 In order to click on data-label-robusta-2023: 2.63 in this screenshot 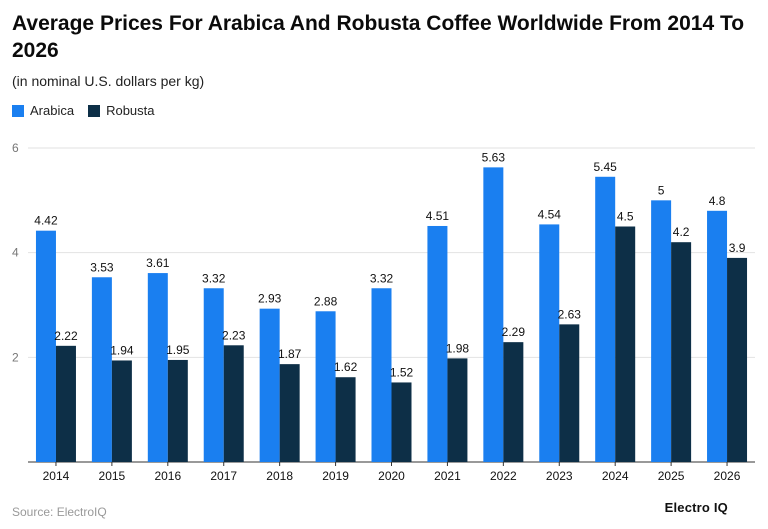, I will do `click(570, 314)`.